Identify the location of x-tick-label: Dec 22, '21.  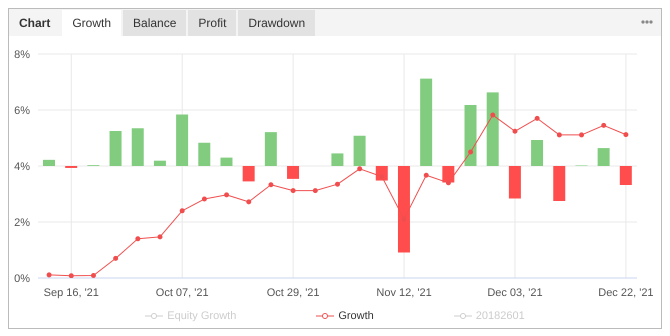
(626, 293).